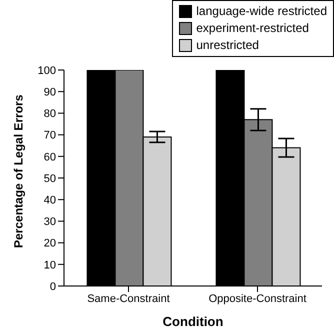 Image resolution: width=334 pixels, height=336 pixels. I want to click on y-tick-label: 30, so click(50, 222).